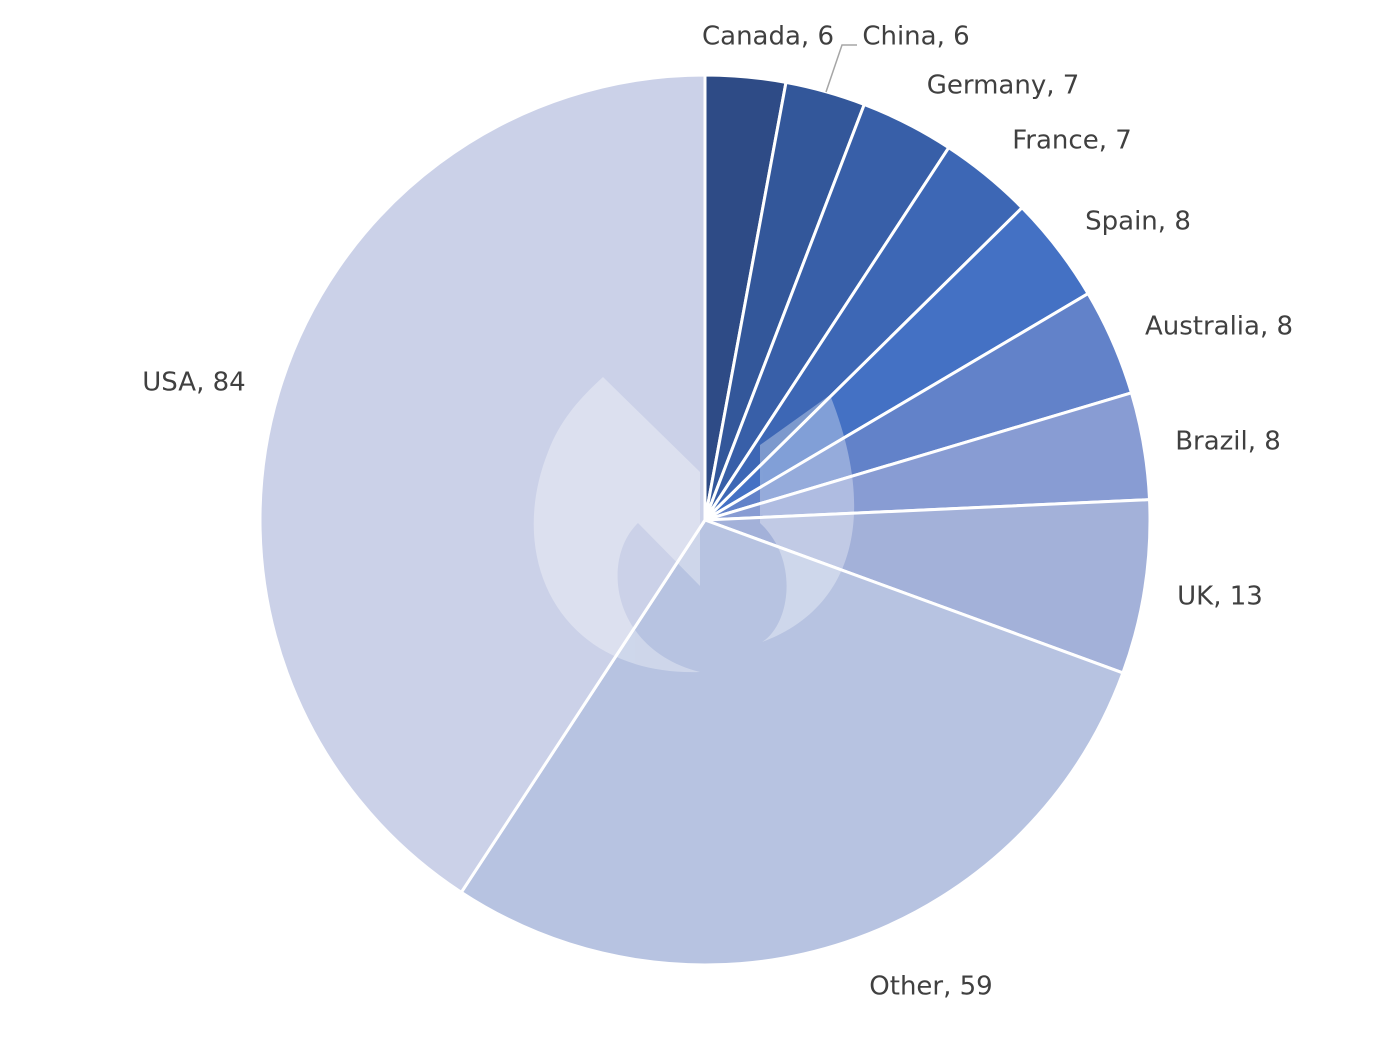  I want to click on data-label-spain: Spain, 8, so click(1138, 222).